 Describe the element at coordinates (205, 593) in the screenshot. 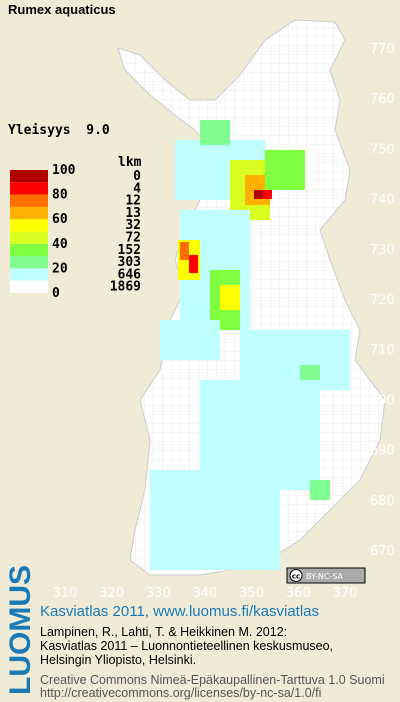

I see `x-tick-label: 340` at that location.